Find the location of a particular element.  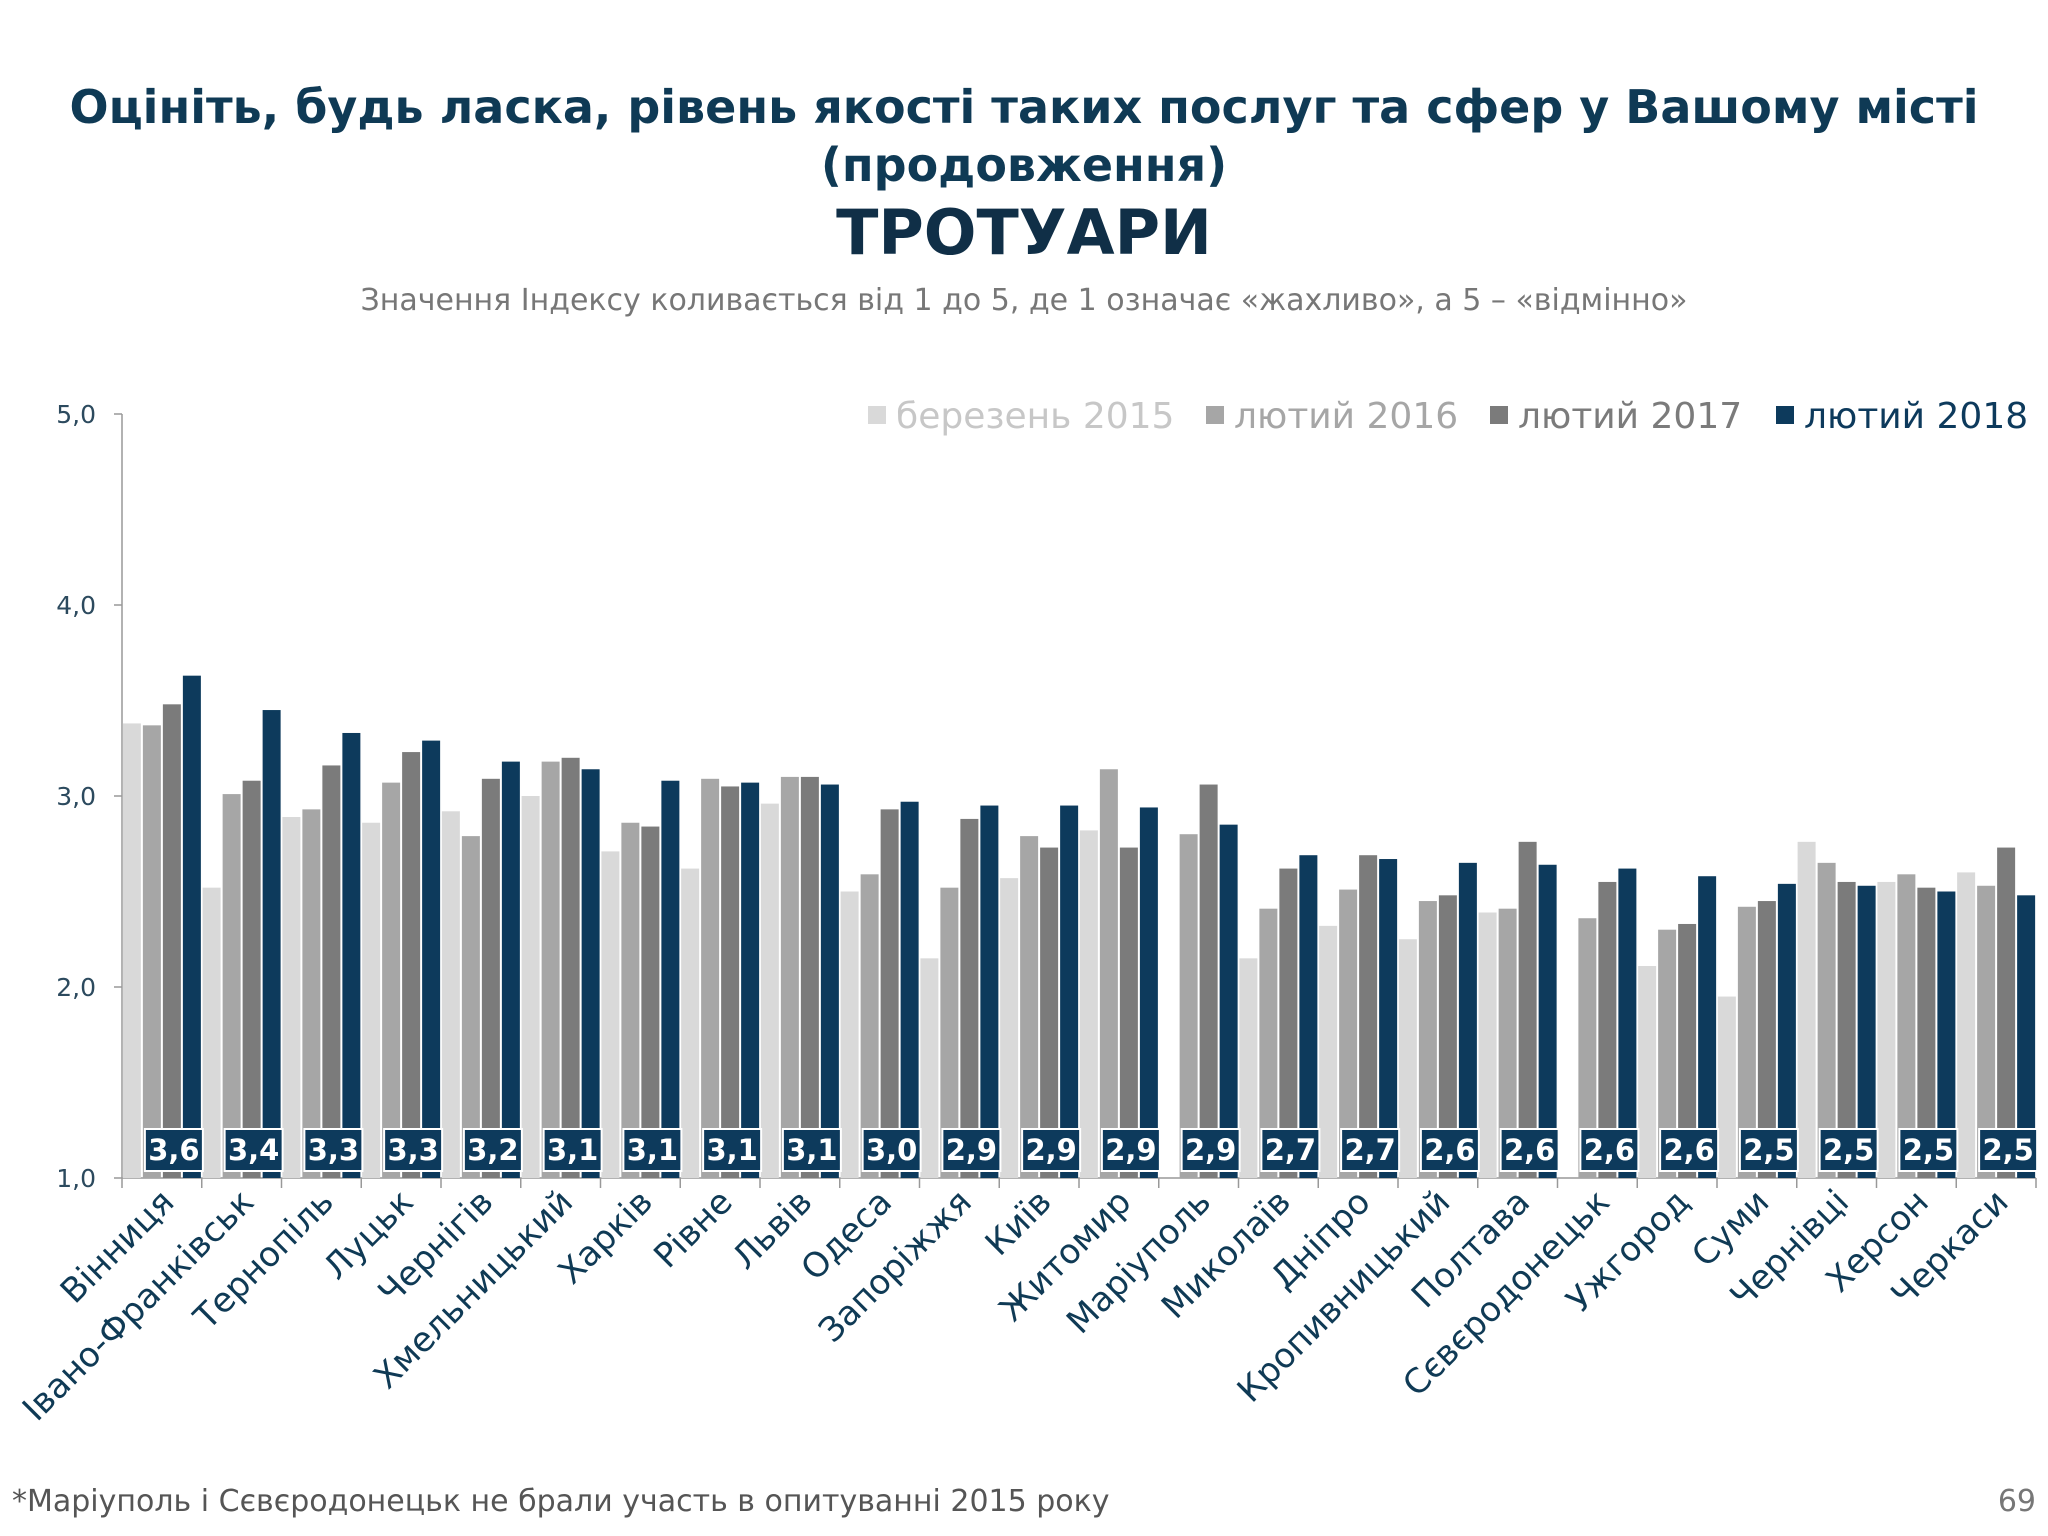

category-label: Рівне is located at coordinates (693, 1229).